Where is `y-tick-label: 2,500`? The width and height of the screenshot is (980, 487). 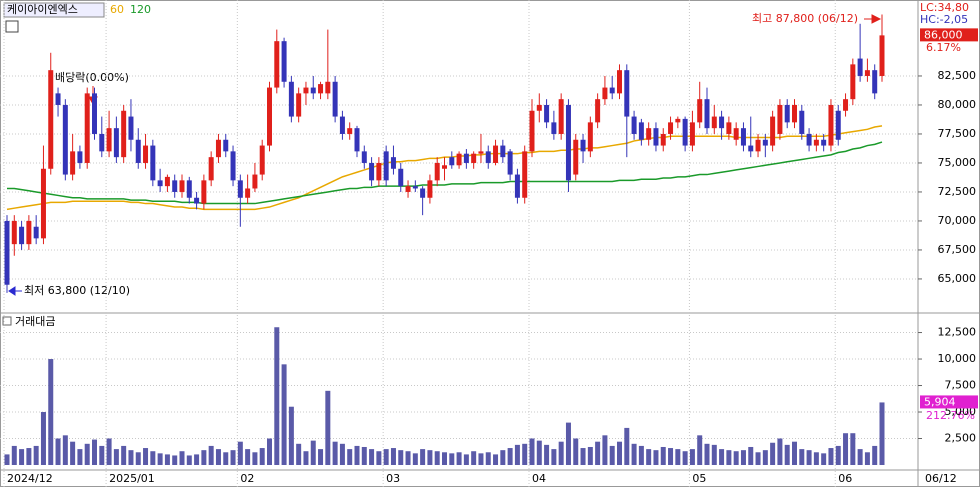 y-tick-label: 2,500 is located at coordinates (961, 438).